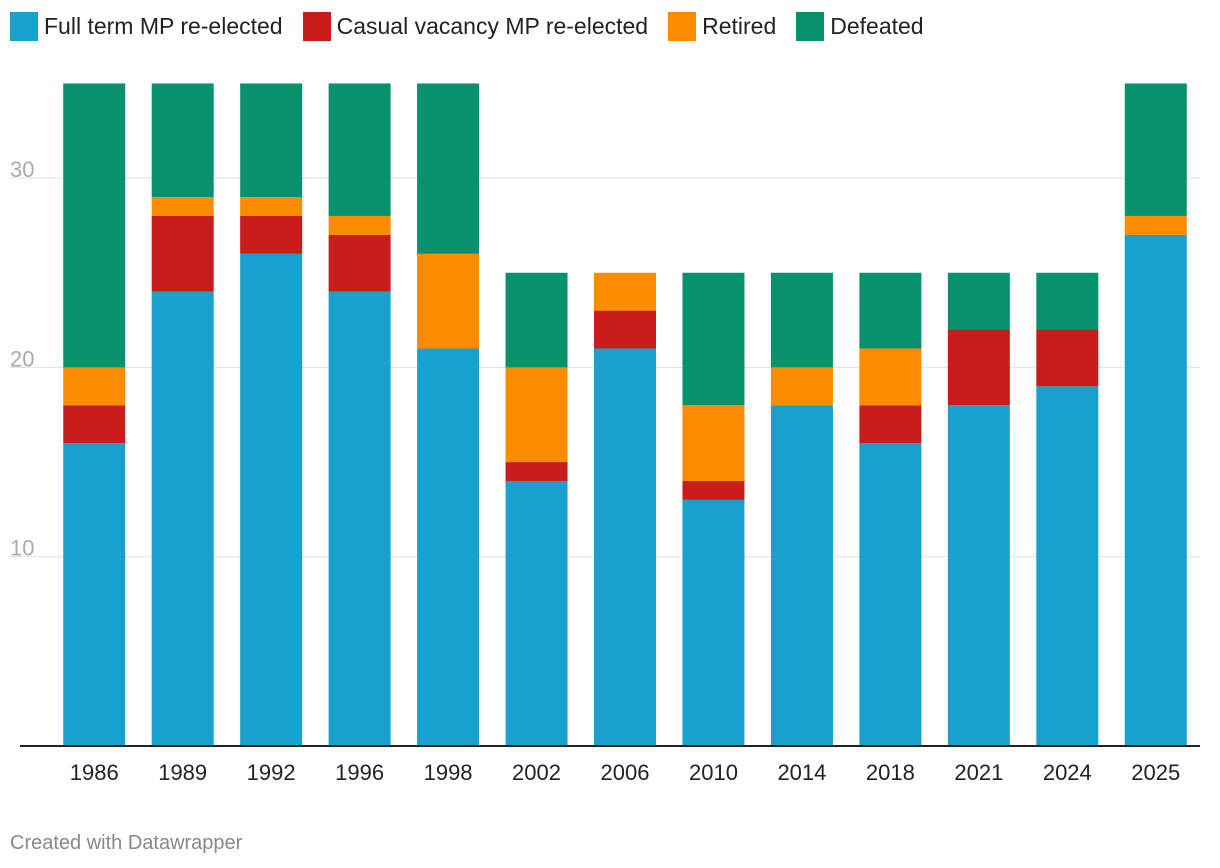 This screenshot has width=1220, height=868. Describe the element at coordinates (94, 772) in the screenshot. I see `x-tick-label: 1986` at that location.